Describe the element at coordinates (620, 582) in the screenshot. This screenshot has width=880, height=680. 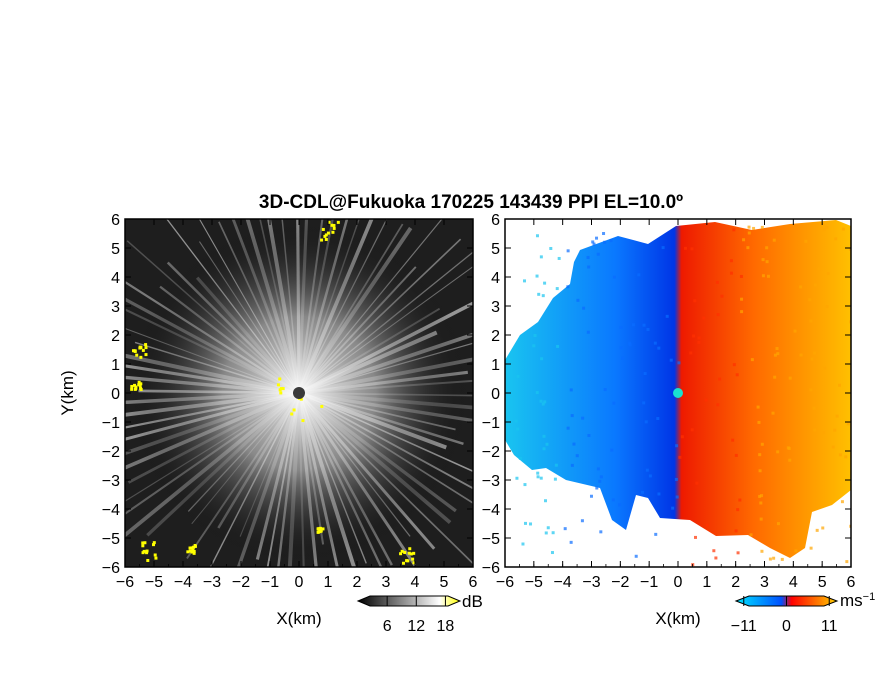
I see `velocity-x-tick-label: −2` at that location.